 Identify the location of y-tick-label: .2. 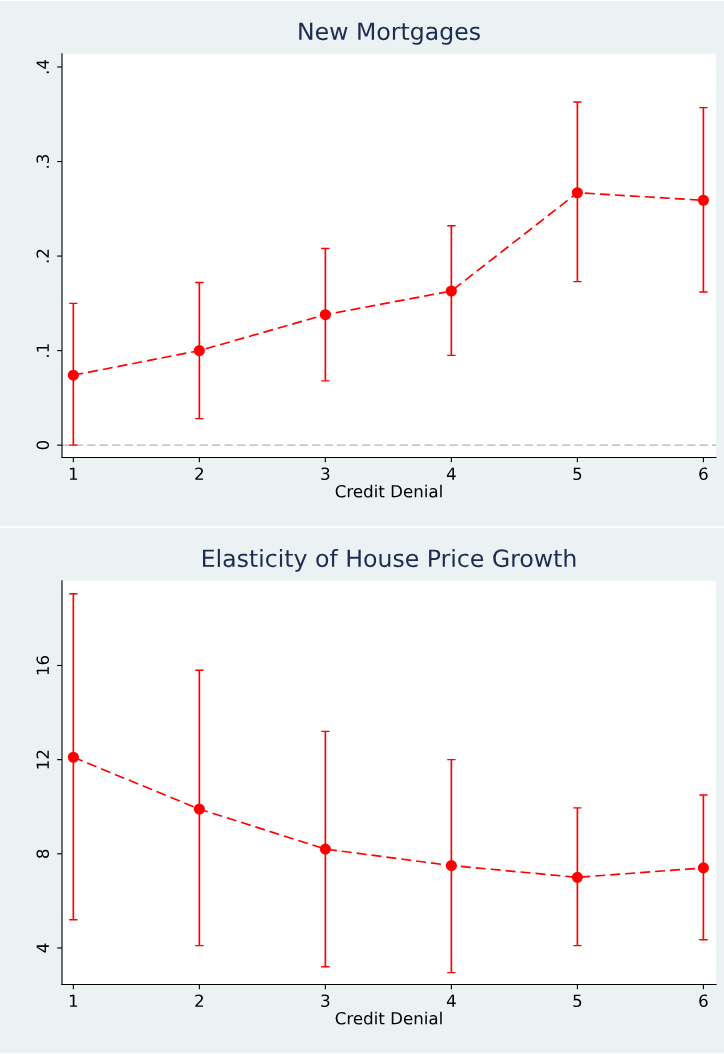
(42, 256).